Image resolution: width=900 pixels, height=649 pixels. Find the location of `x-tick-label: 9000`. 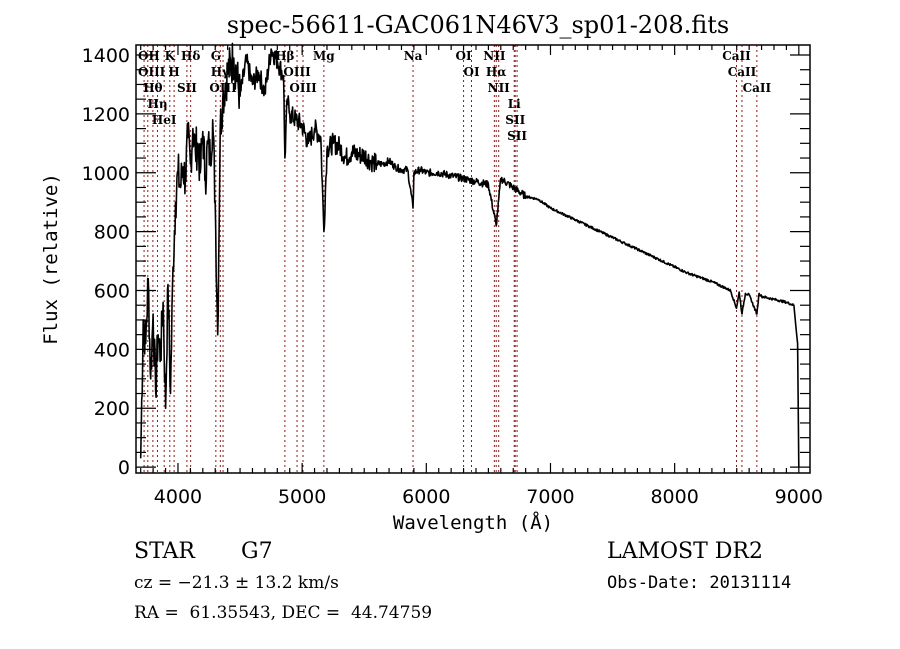

x-tick-label: 9000 is located at coordinates (799, 497).